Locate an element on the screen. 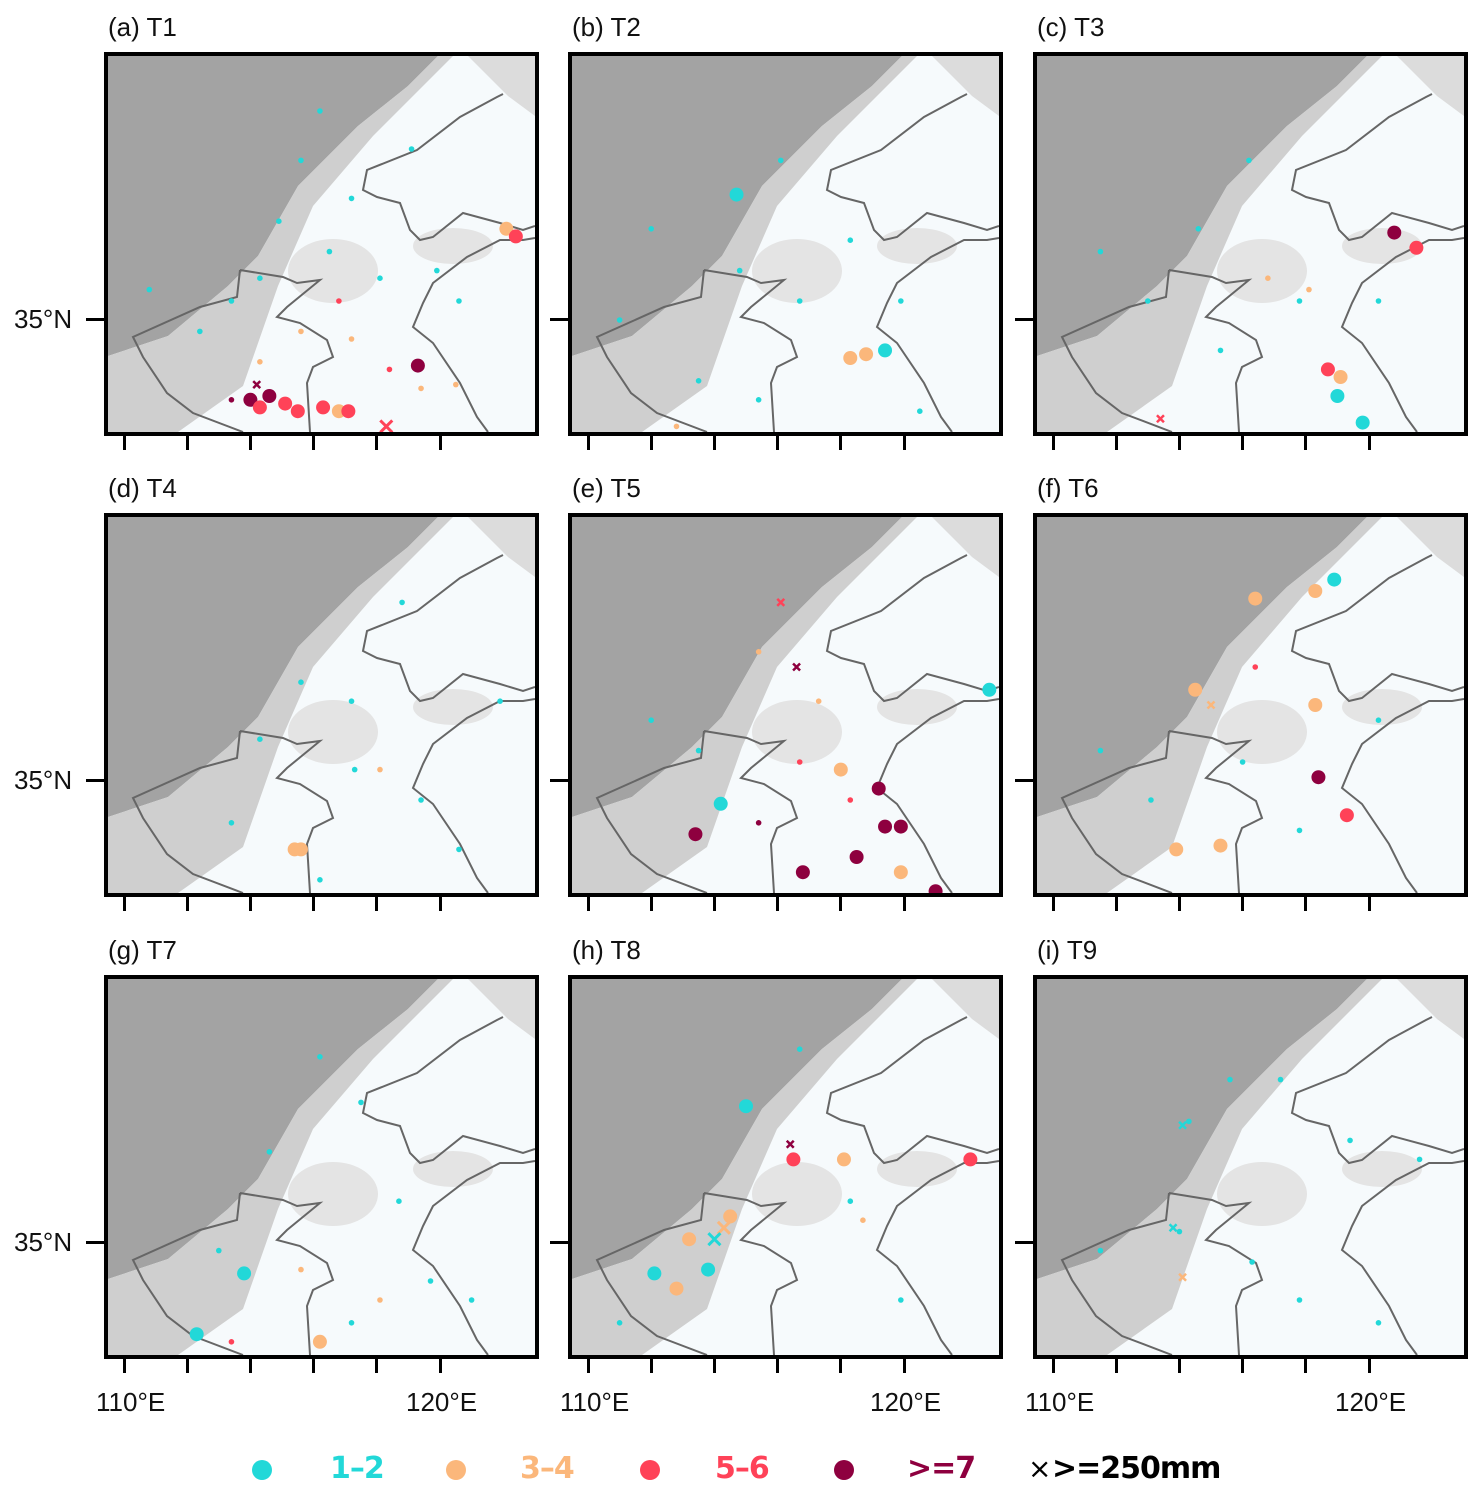 This screenshot has height=1488, width=1468. province-border is located at coordinates (1116, 811).